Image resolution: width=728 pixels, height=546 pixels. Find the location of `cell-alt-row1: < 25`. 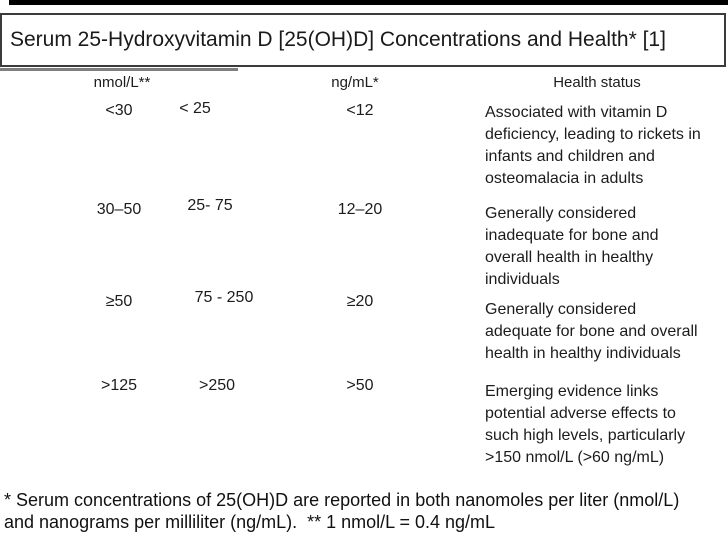

cell-alt-row1: < 25 is located at coordinates (195, 108).